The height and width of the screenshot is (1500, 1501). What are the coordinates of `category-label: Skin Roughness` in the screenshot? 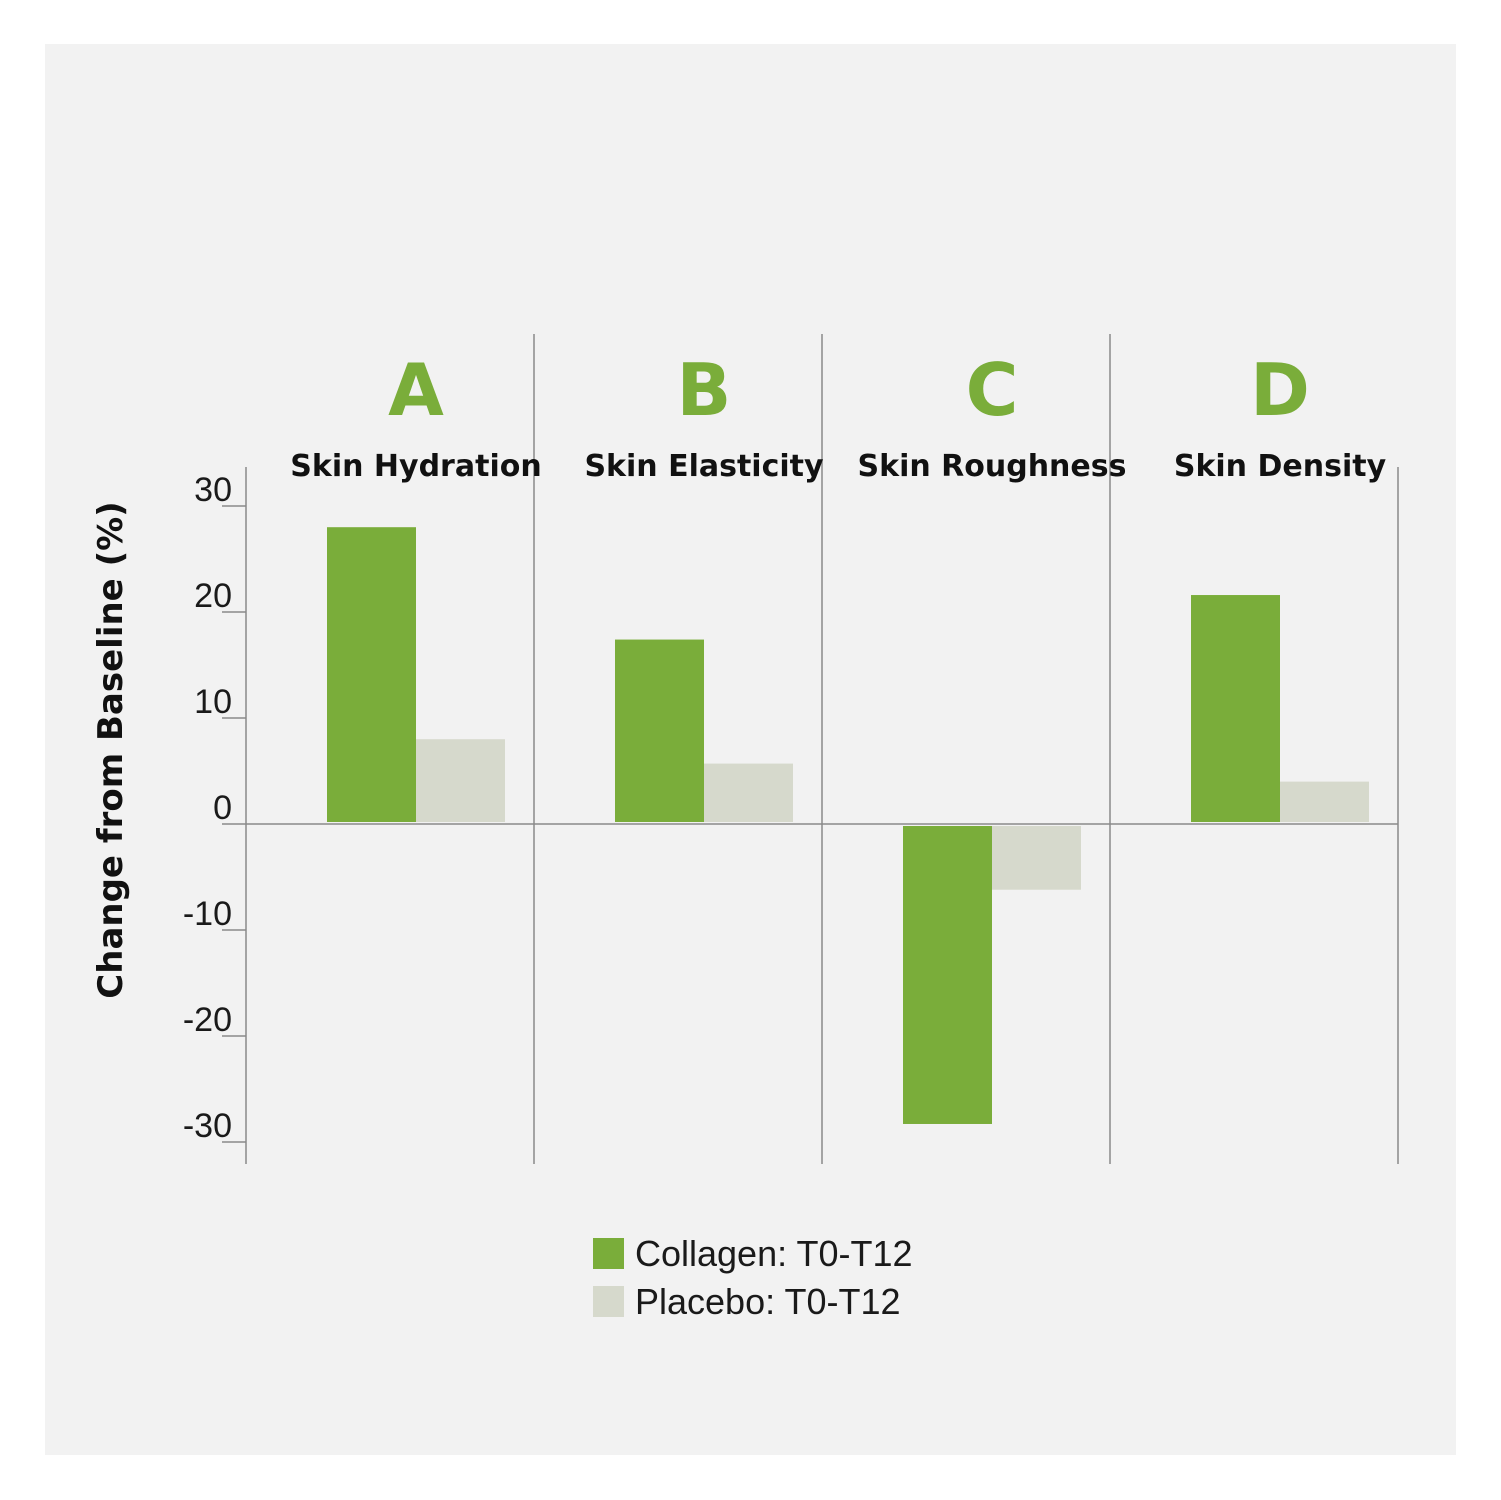 It's located at (992, 466).